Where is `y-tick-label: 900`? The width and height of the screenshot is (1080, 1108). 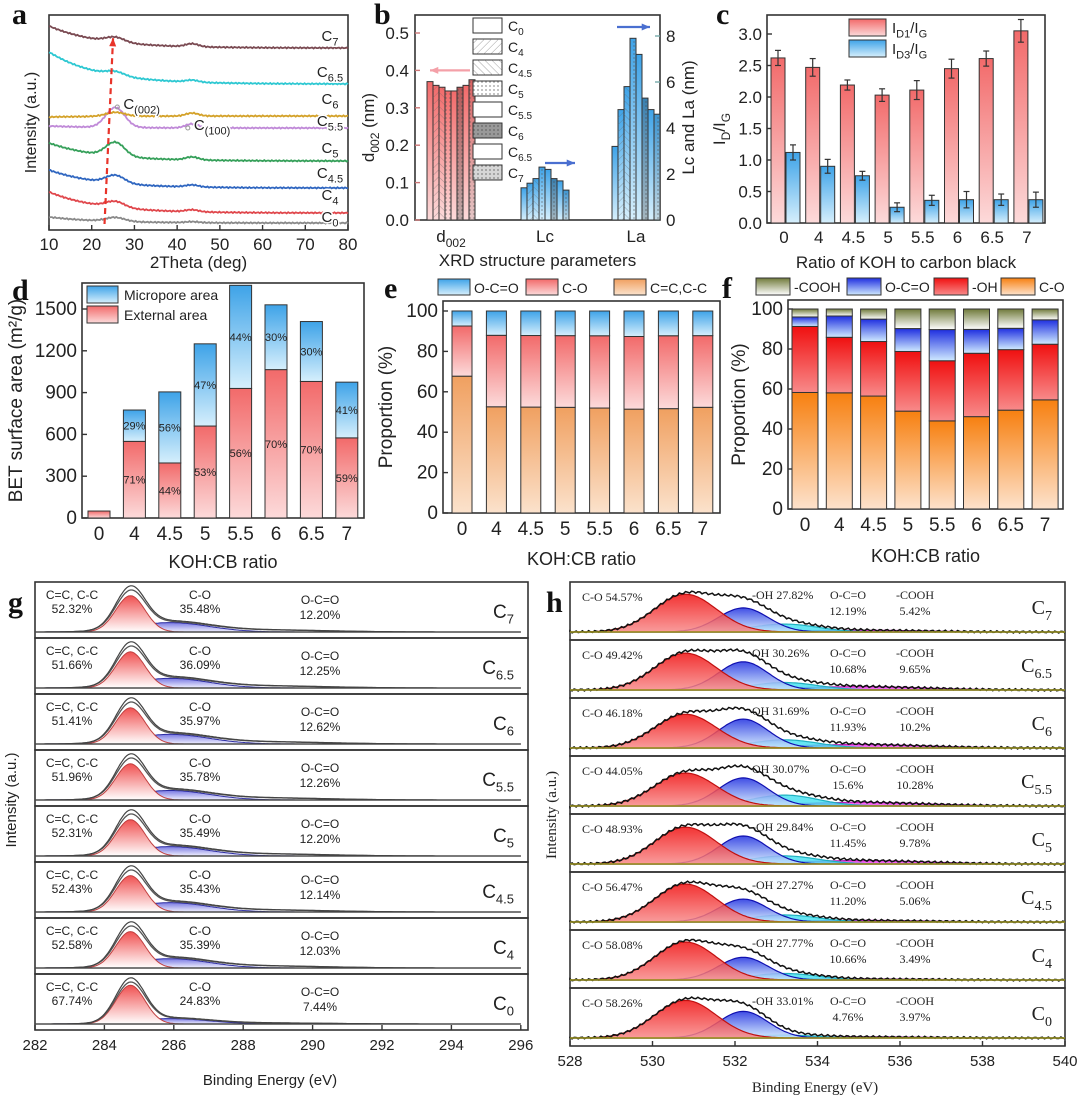 y-tick-label: 900 is located at coordinates (61, 393).